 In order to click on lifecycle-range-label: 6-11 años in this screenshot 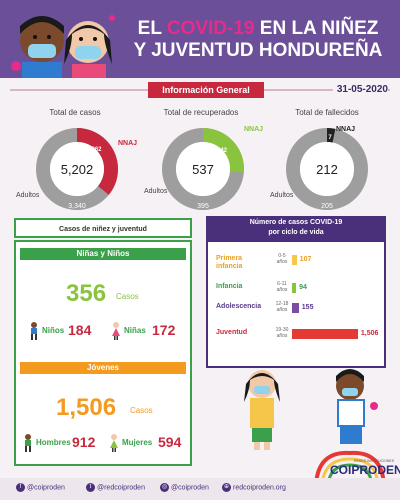, I will do `click(282, 287)`.